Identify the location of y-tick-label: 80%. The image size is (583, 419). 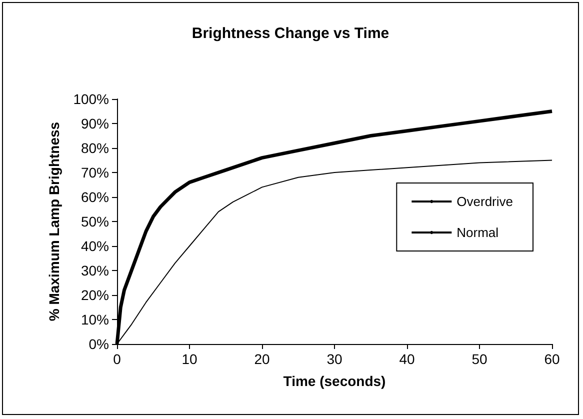
(94, 148).